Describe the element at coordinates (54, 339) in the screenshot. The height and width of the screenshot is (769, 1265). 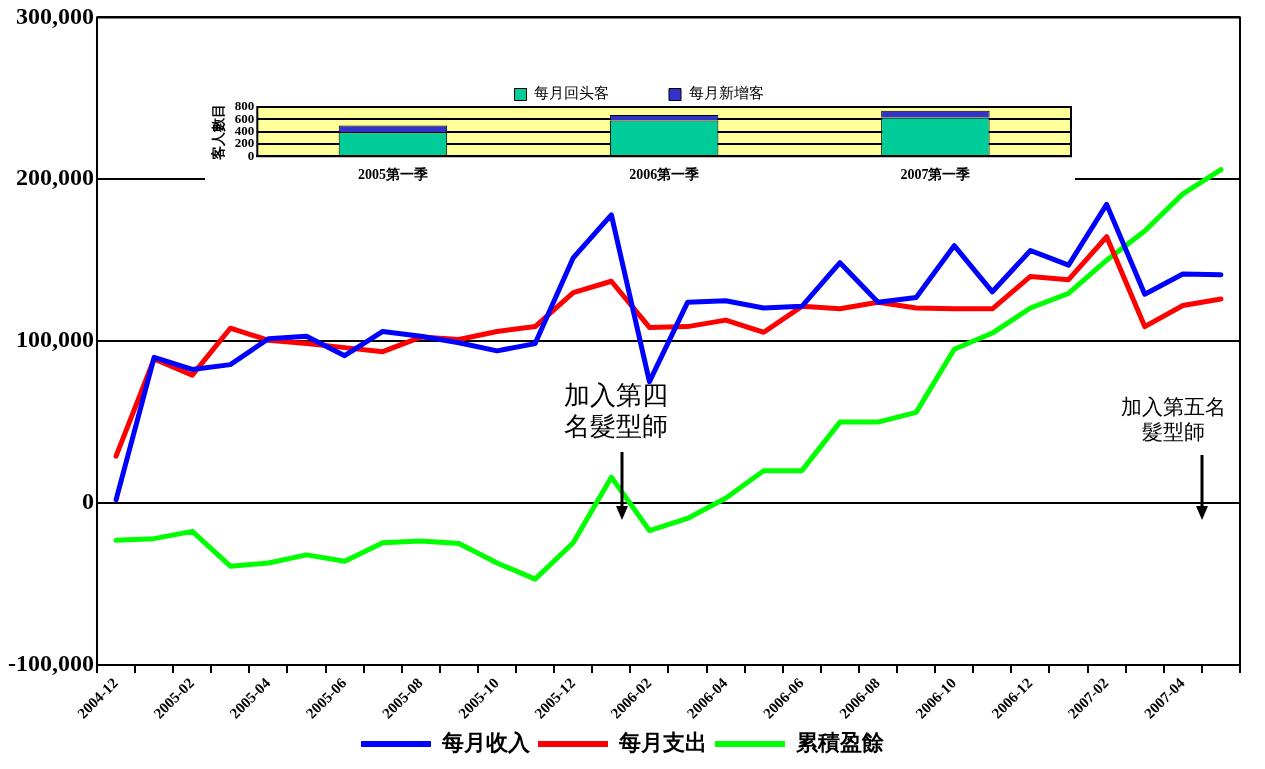
I see `y-tick-label: 100,000` at that location.